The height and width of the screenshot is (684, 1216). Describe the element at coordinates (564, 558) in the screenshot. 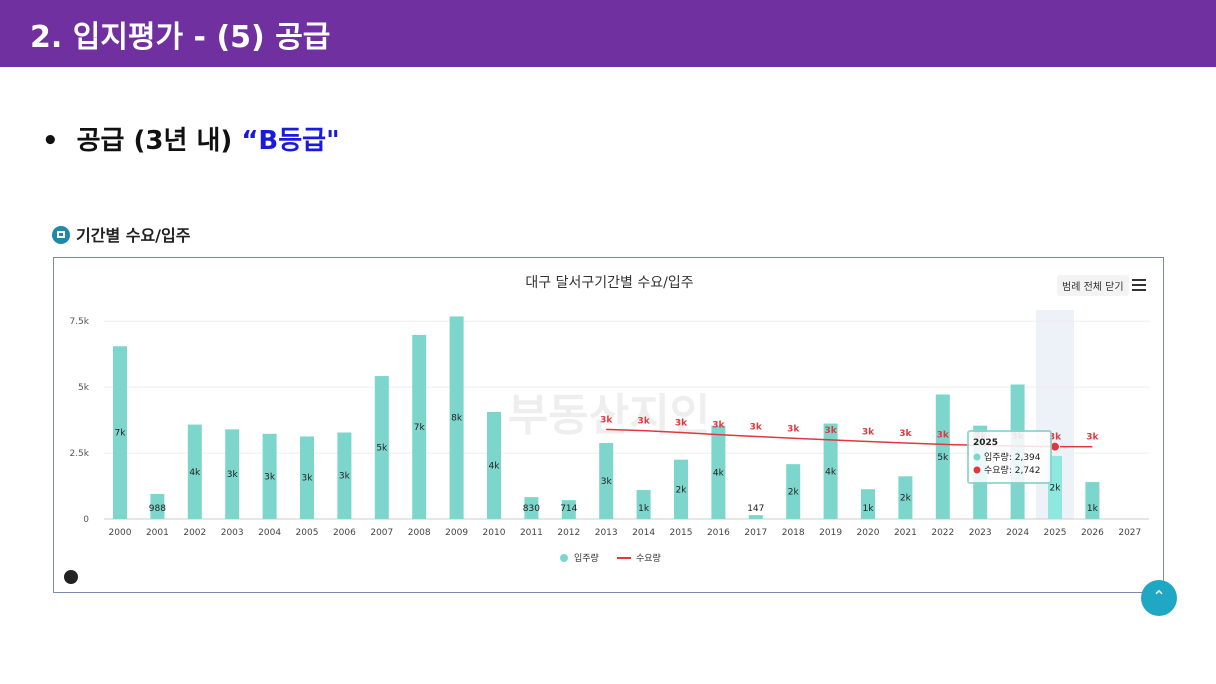

I see `legend-bar-marker` at that location.